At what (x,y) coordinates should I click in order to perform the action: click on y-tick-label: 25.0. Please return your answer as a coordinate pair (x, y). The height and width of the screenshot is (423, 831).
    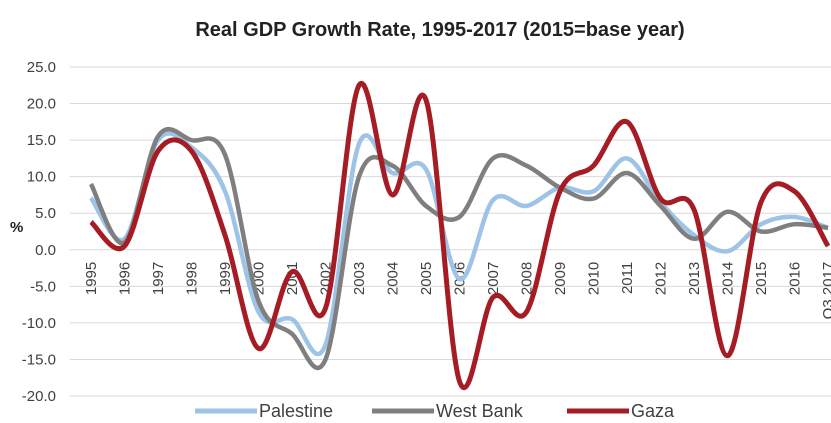
    Looking at the image, I should click on (41, 67).